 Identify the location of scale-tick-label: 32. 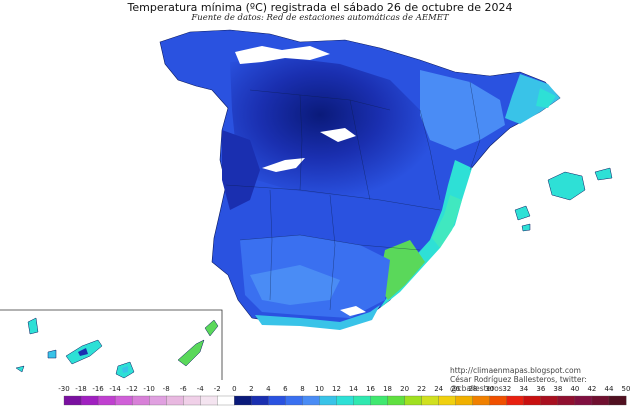
(507, 389).